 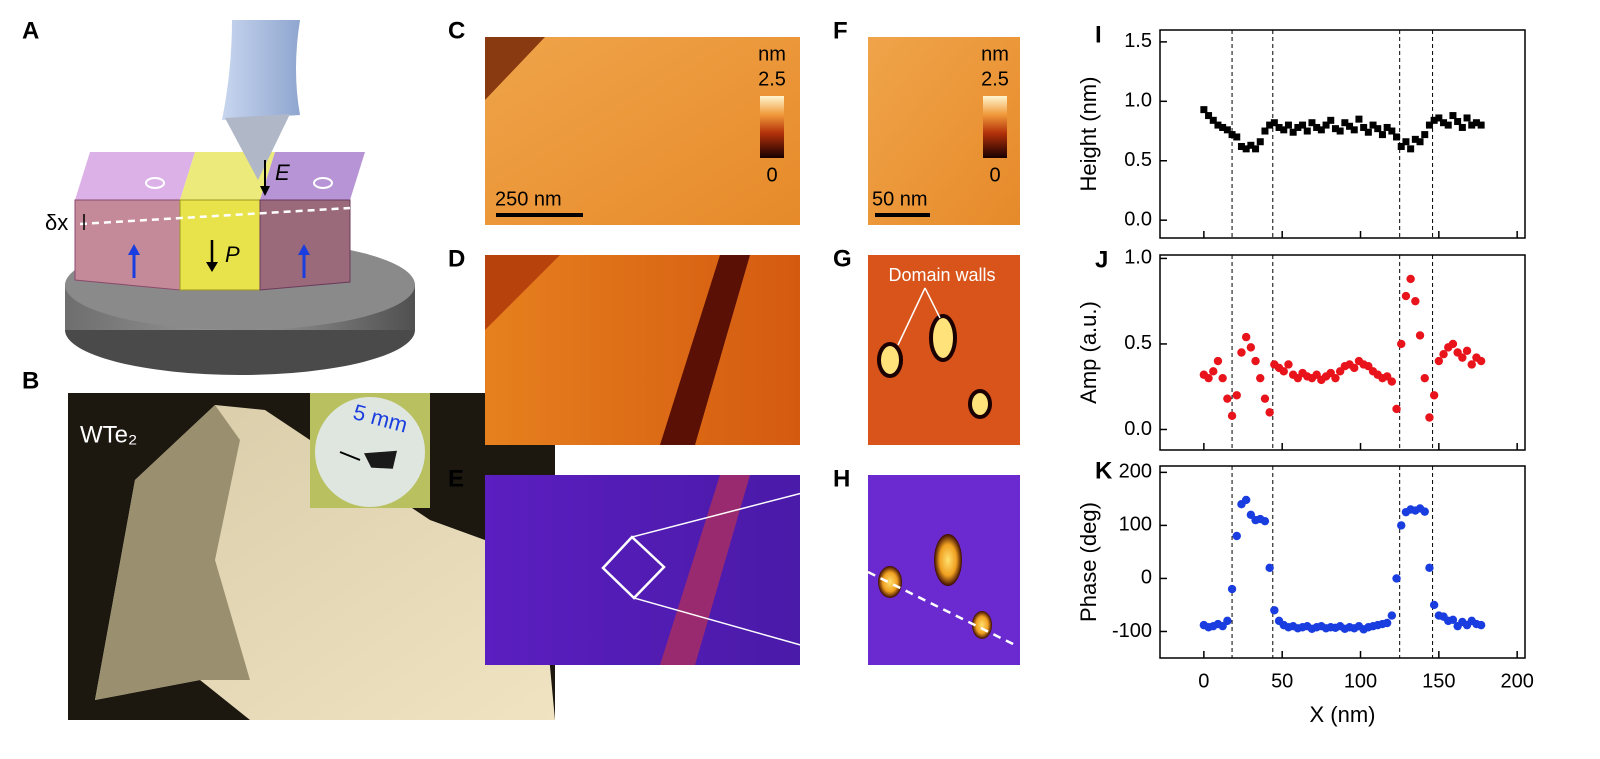 I want to click on panel-label: G, so click(x=842, y=258).